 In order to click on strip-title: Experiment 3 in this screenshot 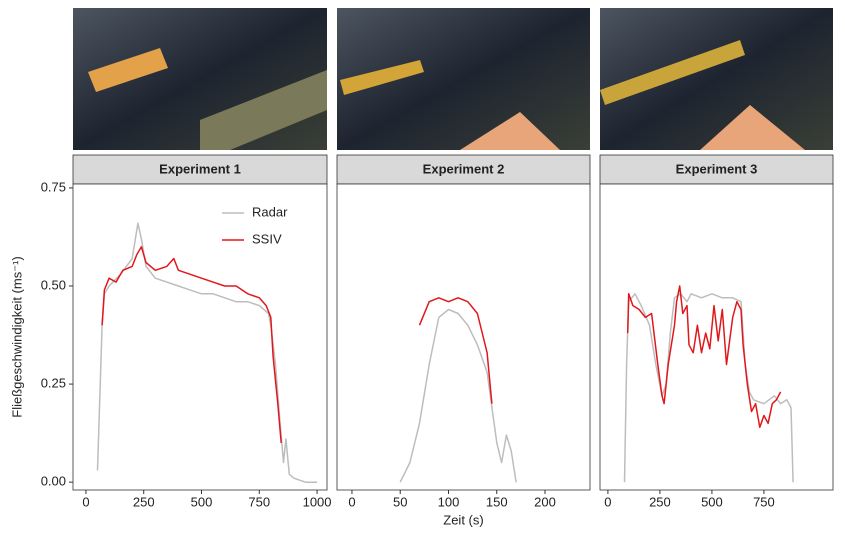, I will do `click(717, 168)`.